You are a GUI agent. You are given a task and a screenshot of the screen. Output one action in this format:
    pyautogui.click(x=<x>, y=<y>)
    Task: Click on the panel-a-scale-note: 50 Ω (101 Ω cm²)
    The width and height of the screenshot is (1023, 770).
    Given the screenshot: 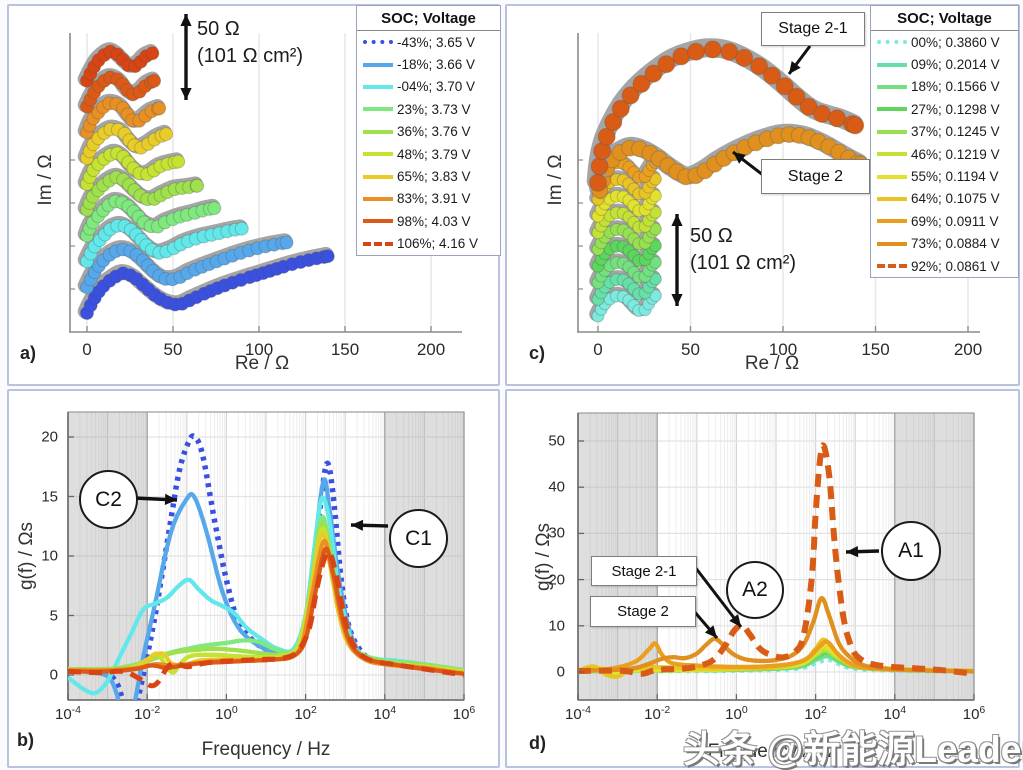 What is the action you would take?
    pyautogui.click(x=250, y=43)
    